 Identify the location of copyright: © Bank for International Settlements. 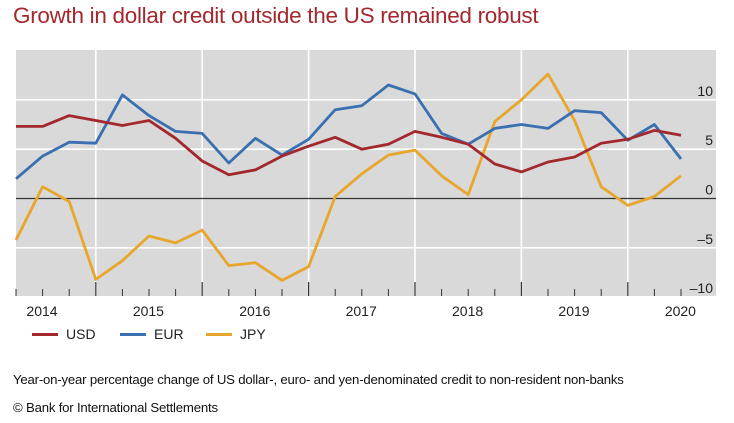
(115, 407).